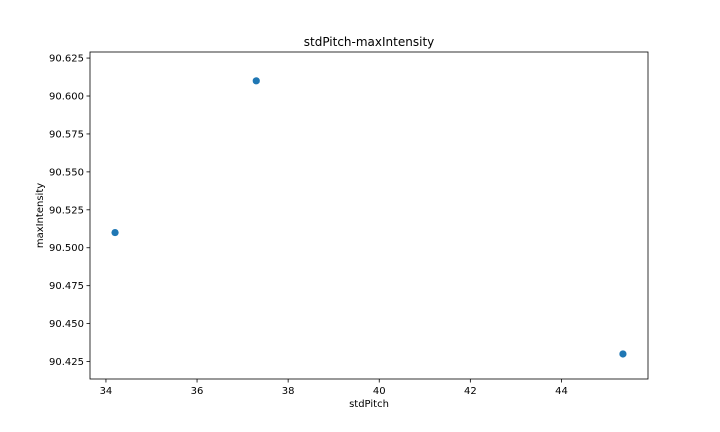 Image resolution: width=720 pixels, height=432 pixels. What do you see at coordinates (334, 388) in the screenshot?
I see `x-axis-ticks: 34 36 38 40 42 44` at bounding box center [334, 388].